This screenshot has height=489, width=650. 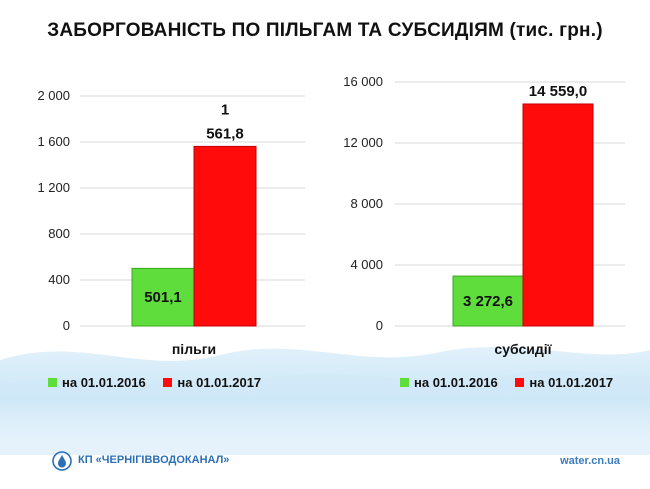 I want to click on y-tick-label: 400, so click(x=59, y=279).